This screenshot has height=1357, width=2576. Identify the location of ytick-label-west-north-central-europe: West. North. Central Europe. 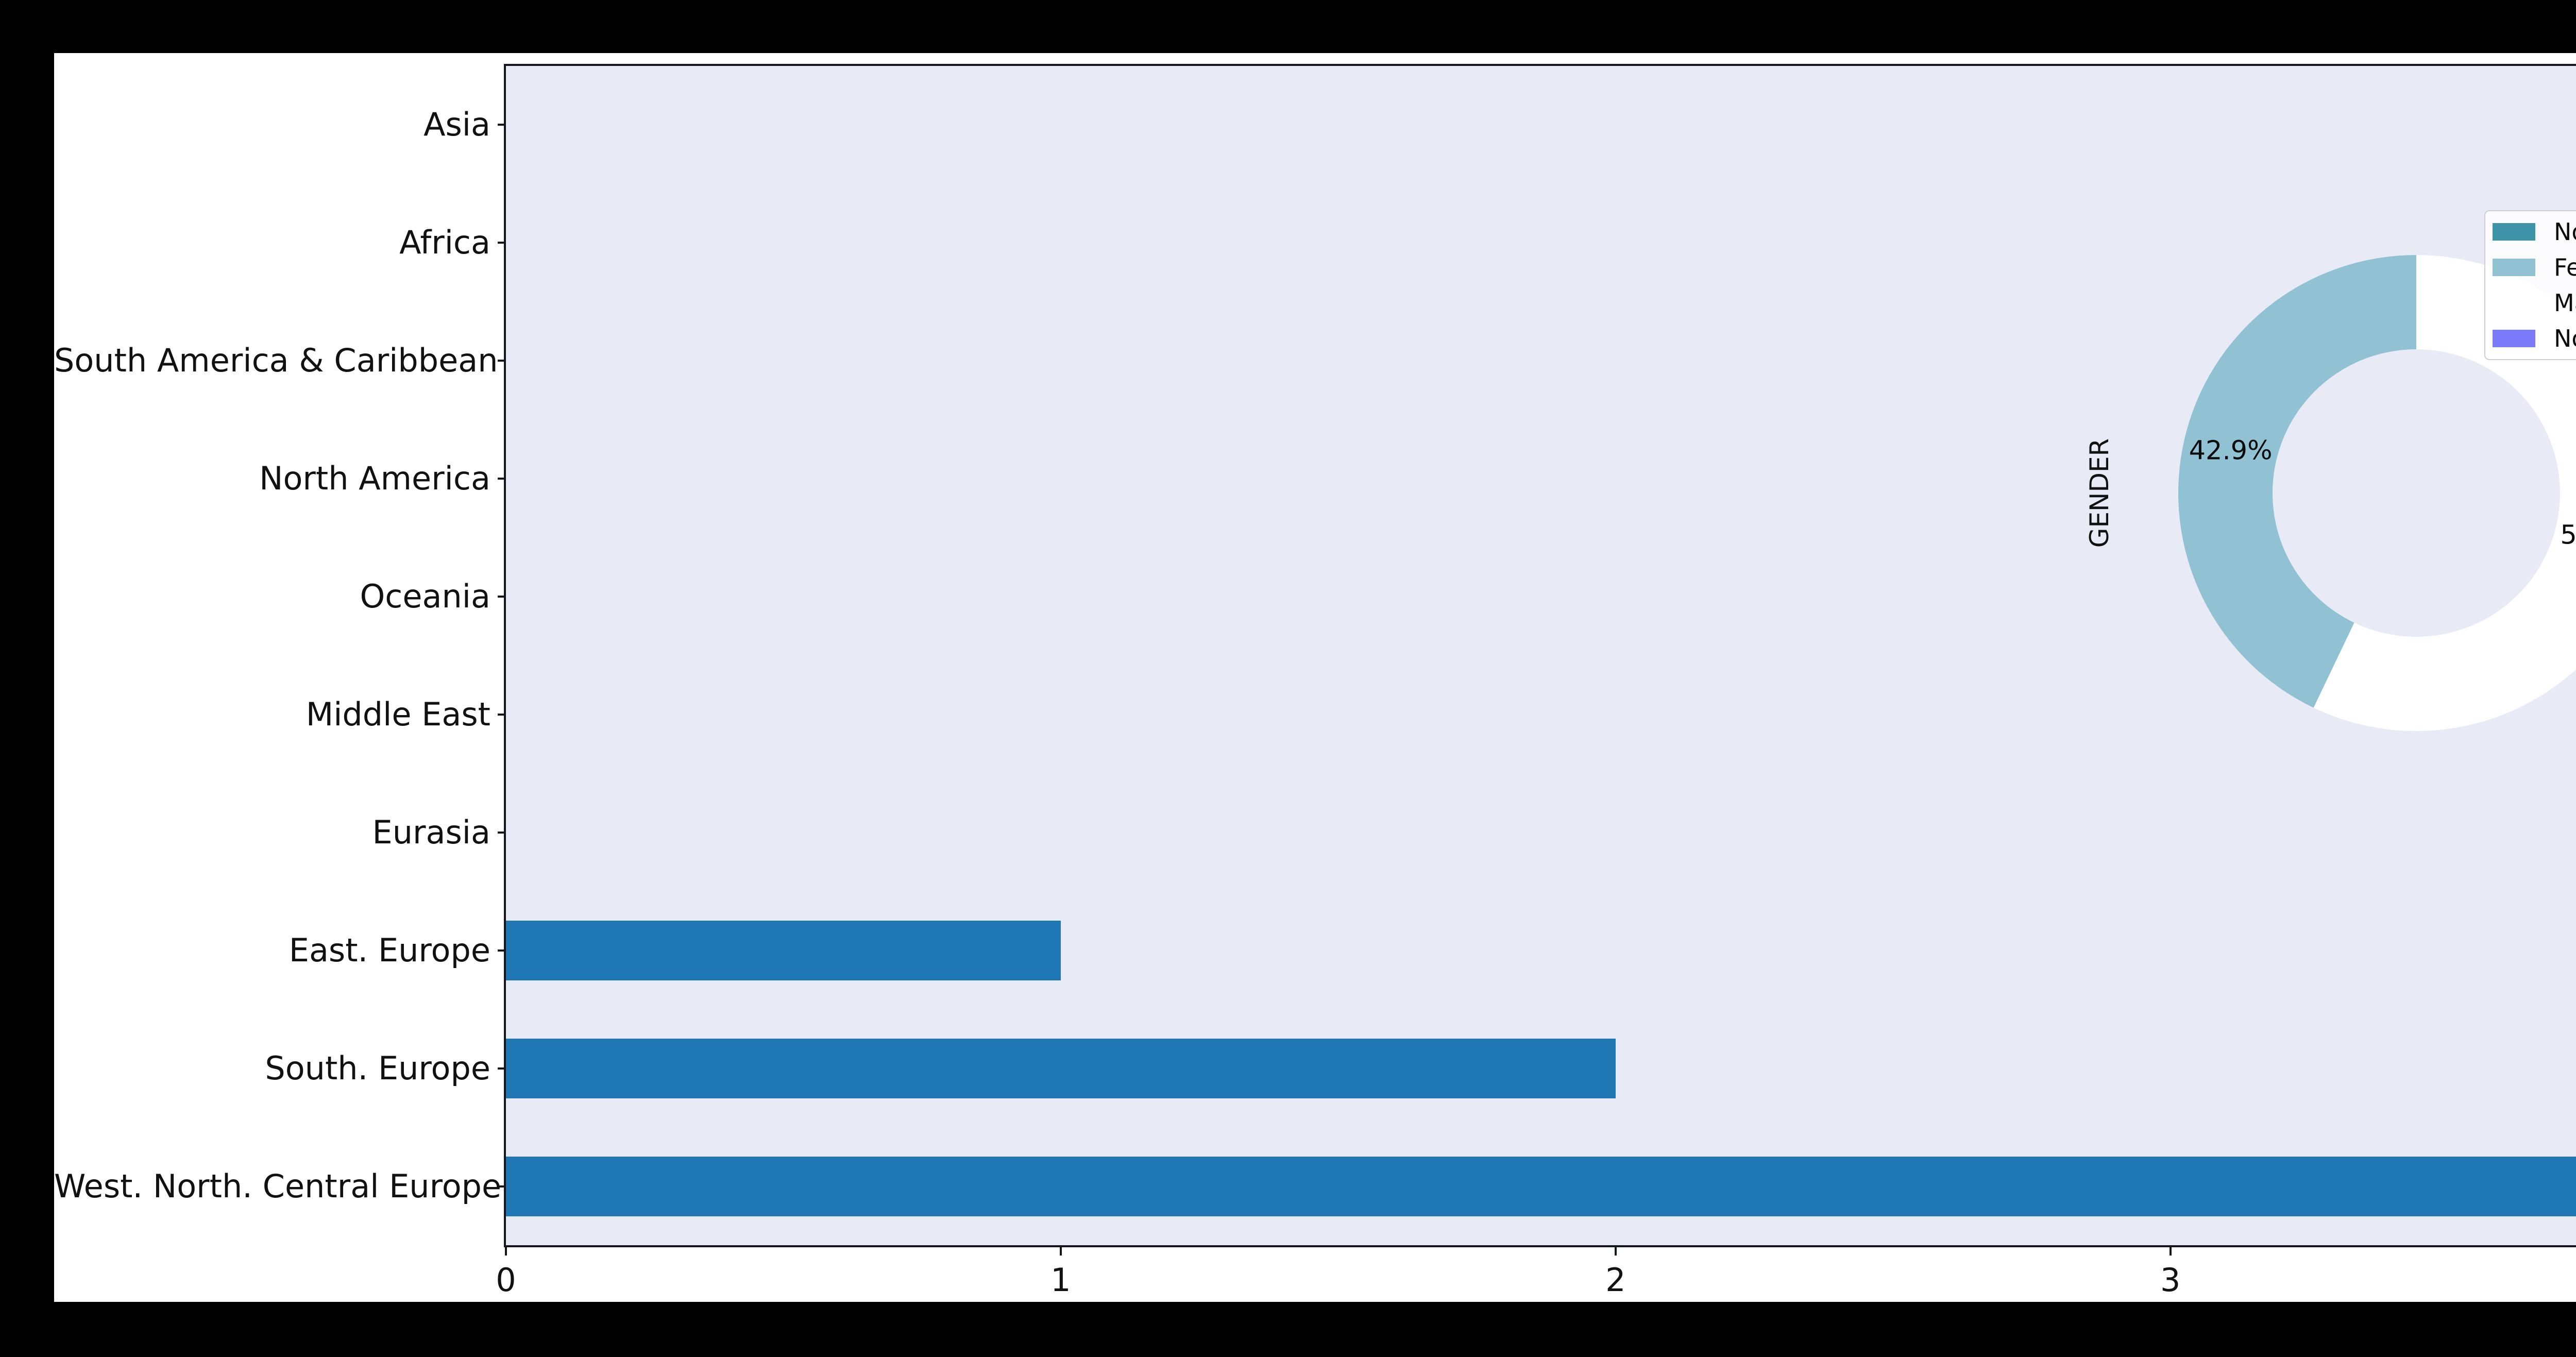
(278, 1186).